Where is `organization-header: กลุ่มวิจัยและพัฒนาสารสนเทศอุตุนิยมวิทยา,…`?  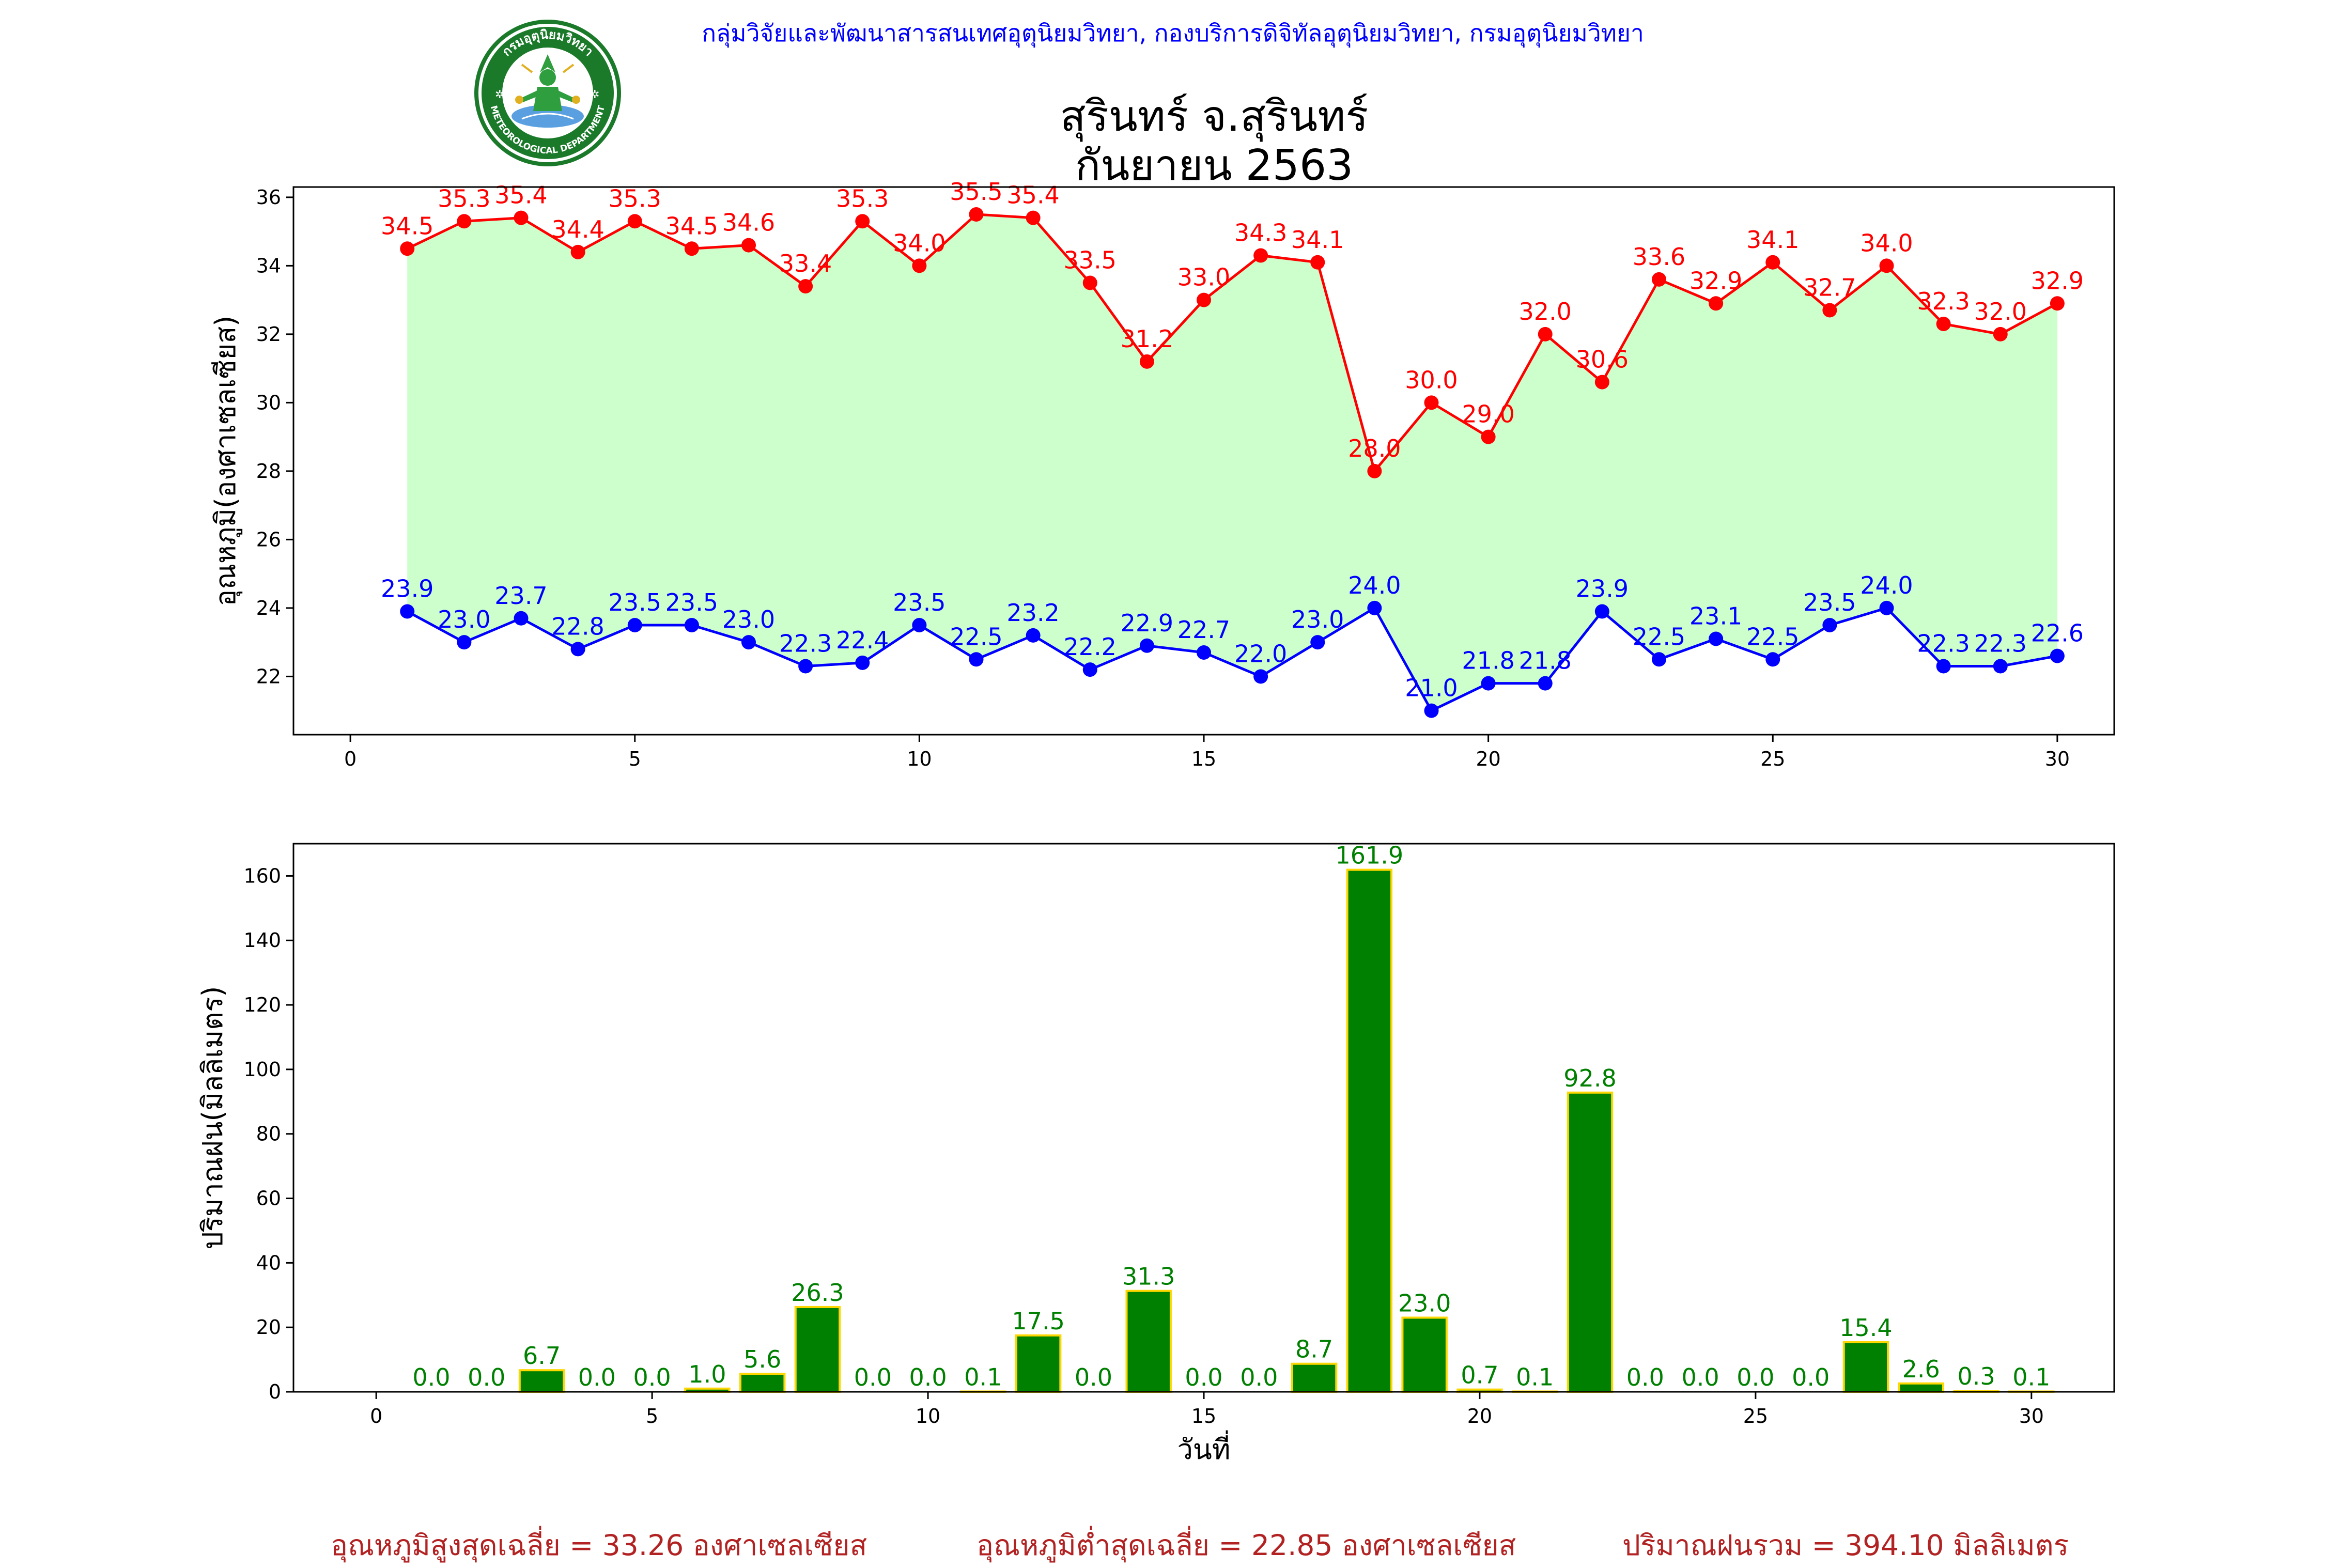
organization-header: กลุ่มวิจัยและพัฒนาสารสนเทศอุตุนิยมวิทยา,… is located at coordinates (1173, 33).